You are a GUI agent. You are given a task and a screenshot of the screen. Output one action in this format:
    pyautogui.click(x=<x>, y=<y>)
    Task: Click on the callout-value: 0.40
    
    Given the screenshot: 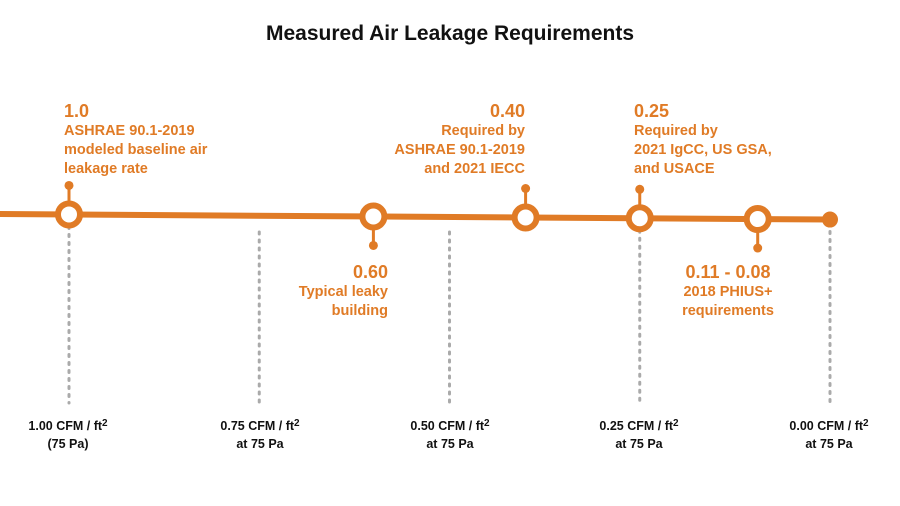 What is the action you would take?
    pyautogui.click(x=507, y=111)
    